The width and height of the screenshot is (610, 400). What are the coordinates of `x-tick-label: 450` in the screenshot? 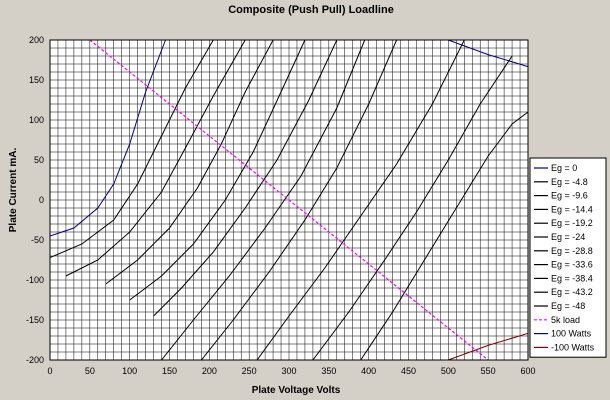 It's located at (408, 371).